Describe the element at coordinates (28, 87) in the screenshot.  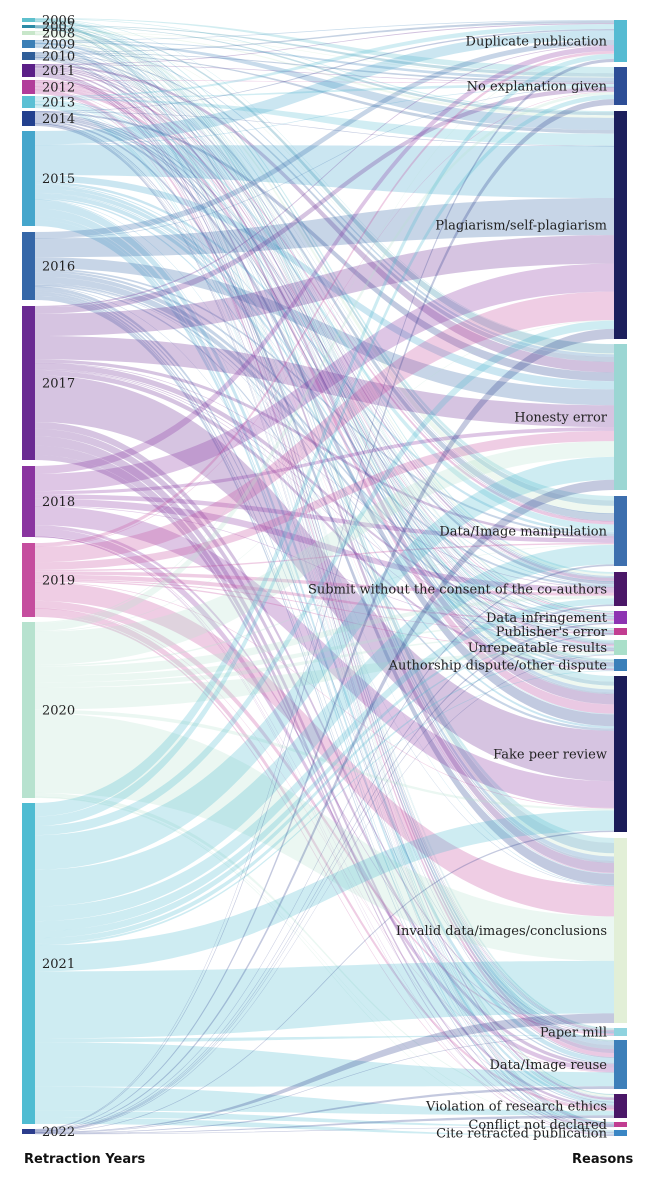
I see `year-node-2012` at that location.